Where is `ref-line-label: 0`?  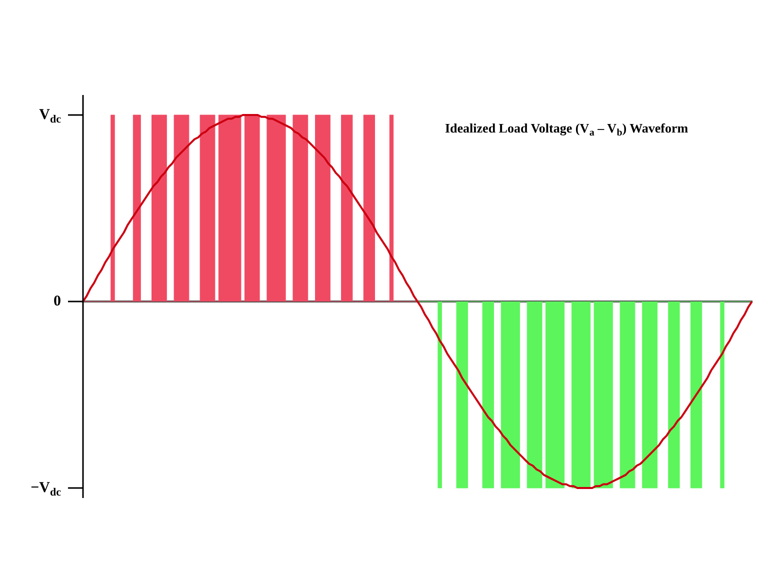
ref-line-label: 0 is located at coordinates (57, 301).